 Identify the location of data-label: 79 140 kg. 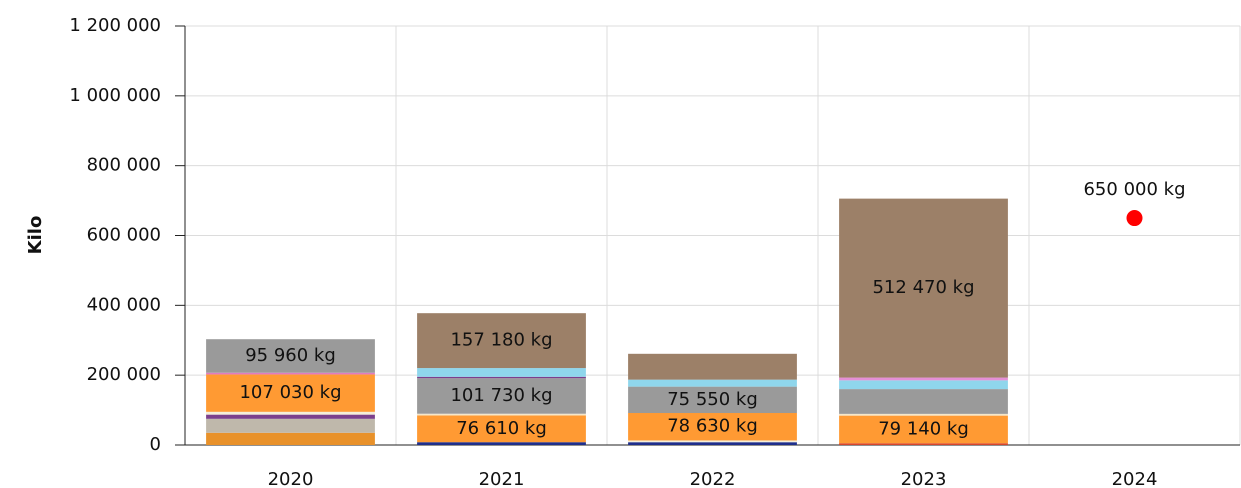
(923, 428).